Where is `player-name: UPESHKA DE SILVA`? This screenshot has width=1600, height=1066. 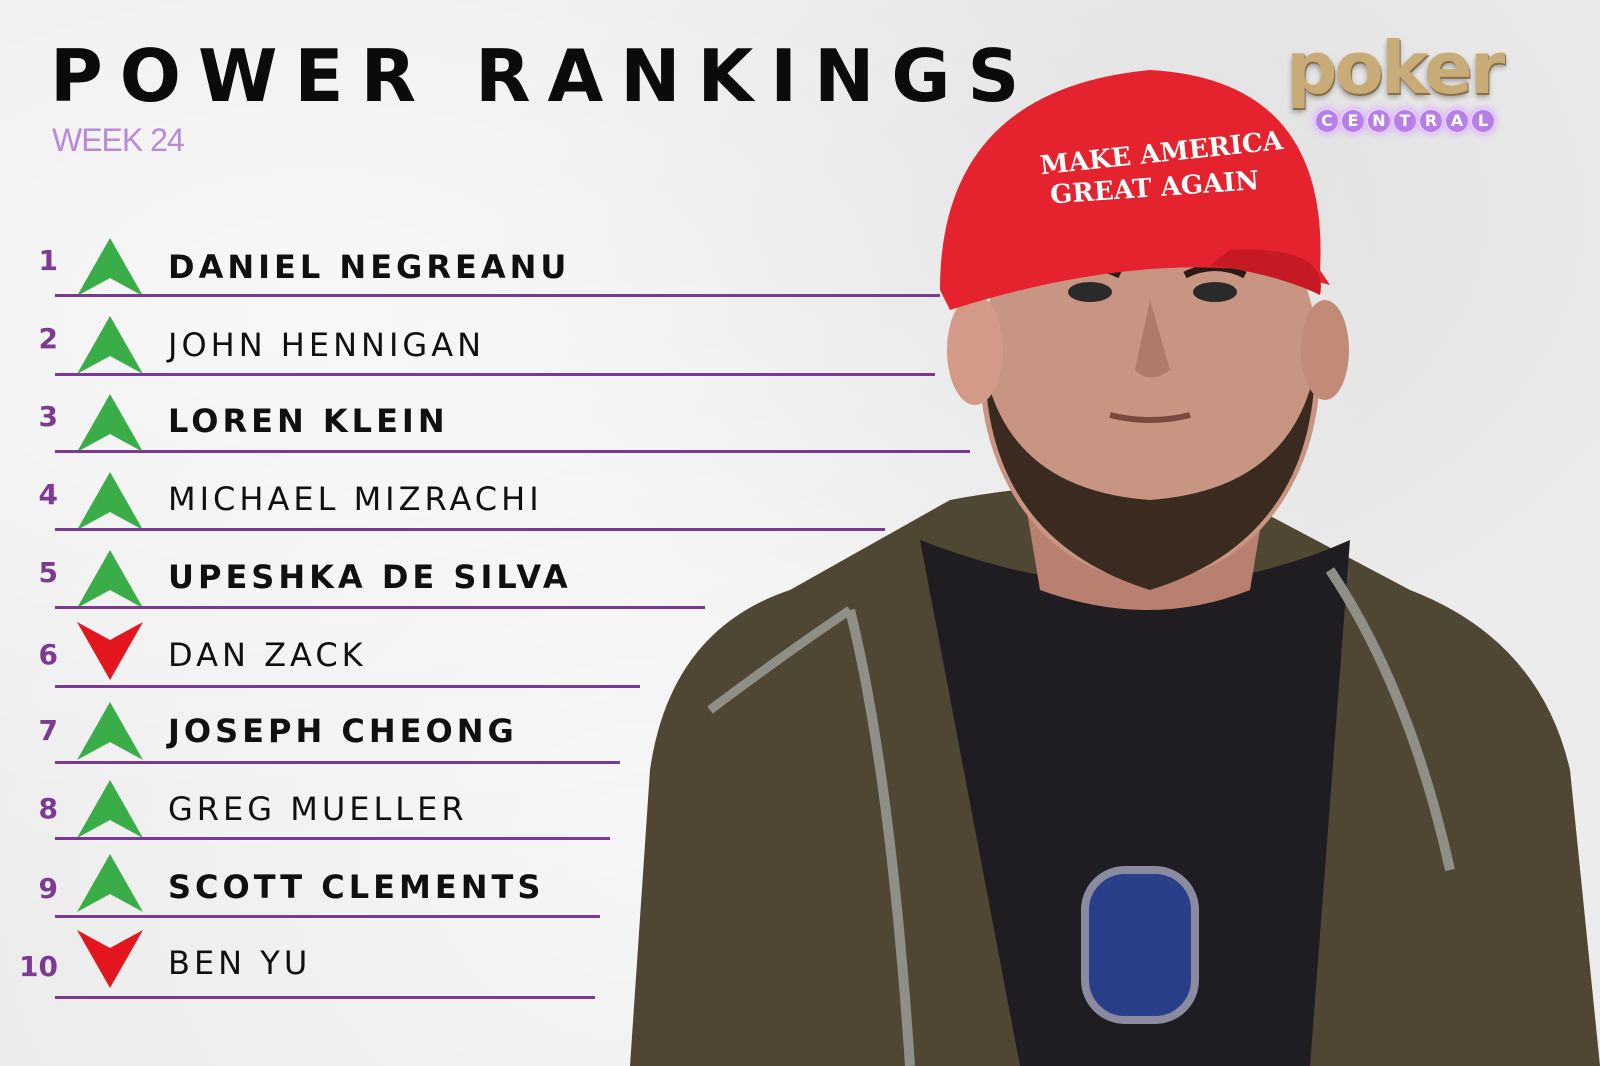
player-name: UPESHKA DE SILVA is located at coordinates (370, 577).